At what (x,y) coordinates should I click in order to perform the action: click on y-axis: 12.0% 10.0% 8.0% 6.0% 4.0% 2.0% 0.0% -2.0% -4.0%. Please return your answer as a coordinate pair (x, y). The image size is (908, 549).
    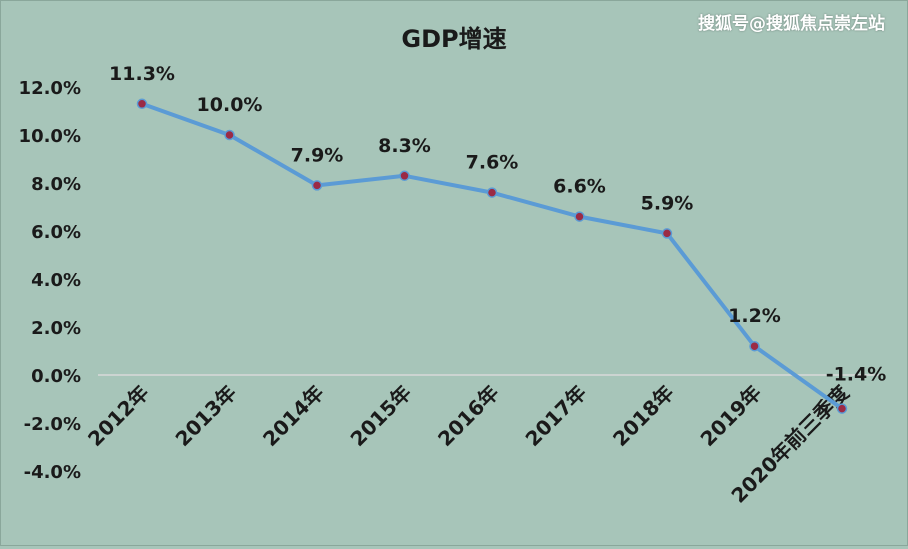
    Looking at the image, I should click on (50, 280).